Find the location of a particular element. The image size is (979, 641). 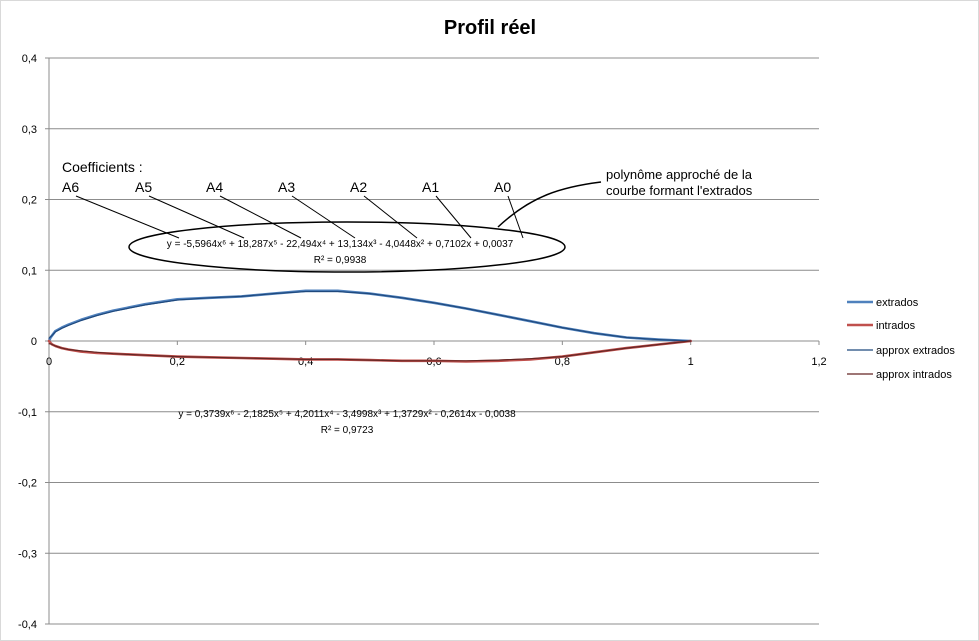

legend-label: intrados is located at coordinates (896, 326).